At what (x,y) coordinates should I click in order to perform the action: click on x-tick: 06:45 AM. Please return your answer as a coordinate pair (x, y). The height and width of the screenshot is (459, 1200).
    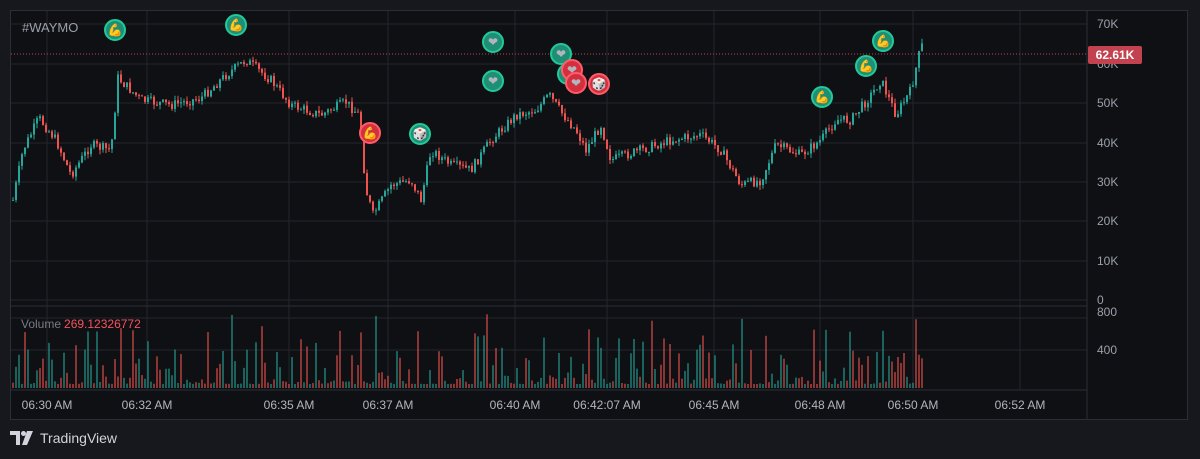
    Looking at the image, I should click on (714, 405).